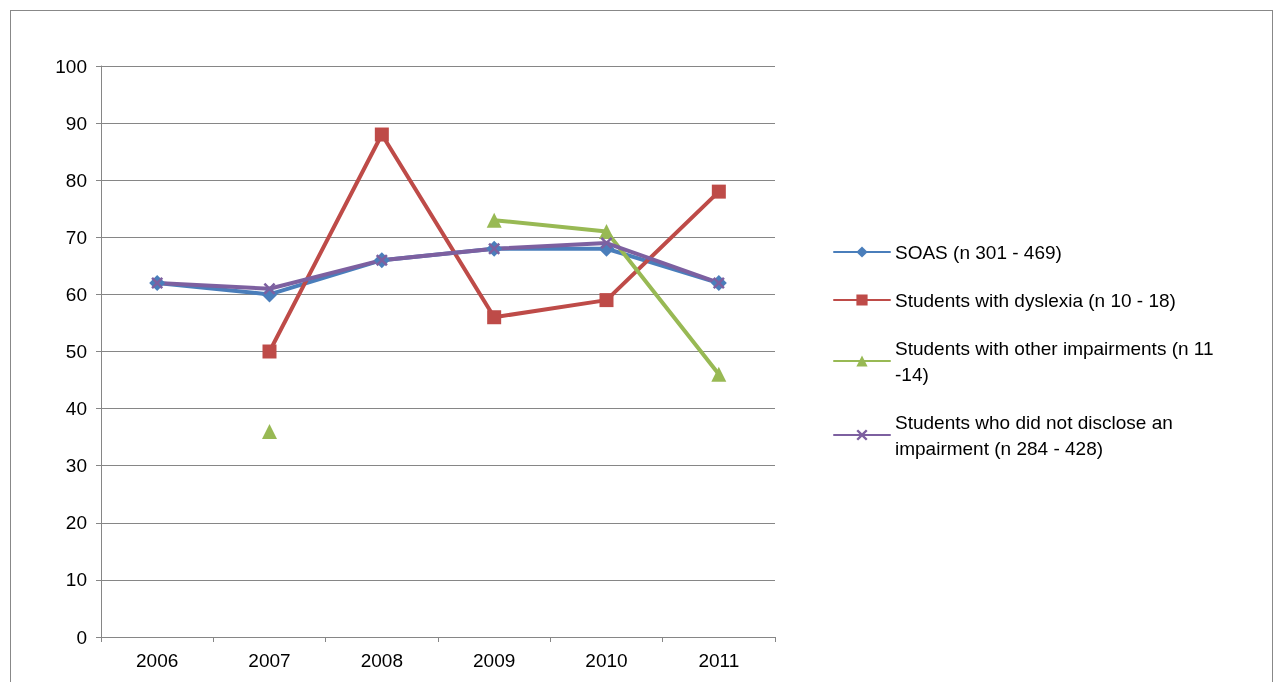  I want to click on x-tick-label: 2006, so click(157, 660).